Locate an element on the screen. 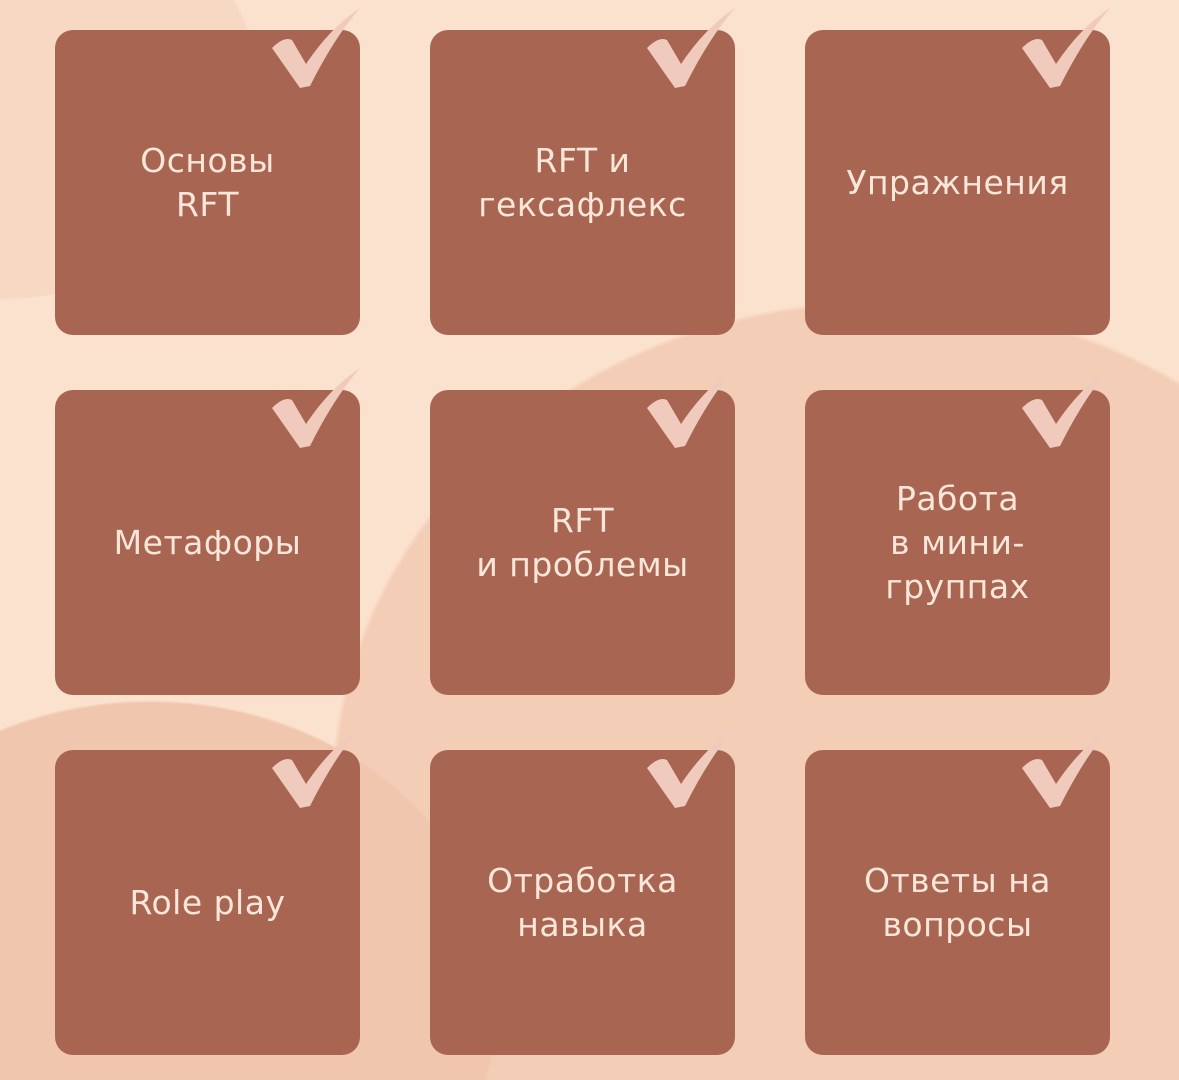 This screenshot has height=1080, width=1179. topic-tile: RFT и проблемы is located at coordinates (582, 531).